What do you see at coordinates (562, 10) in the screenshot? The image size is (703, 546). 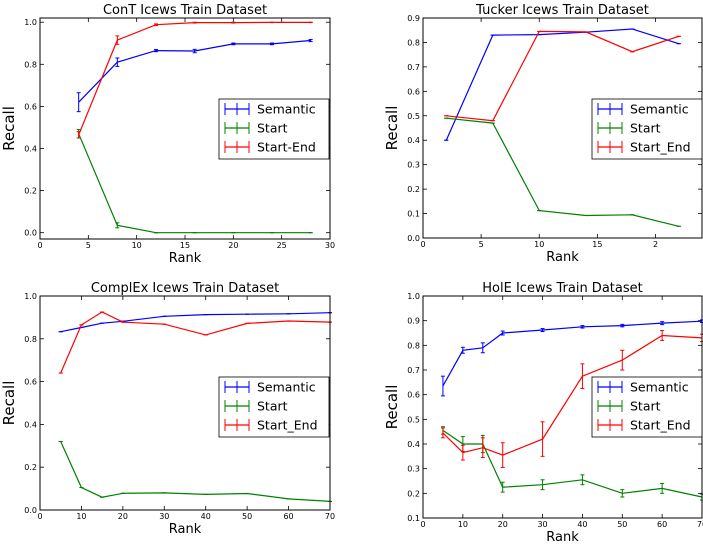 I see `chart-title: Tucker Icews Train Dataset` at bounding box center [562, 10].